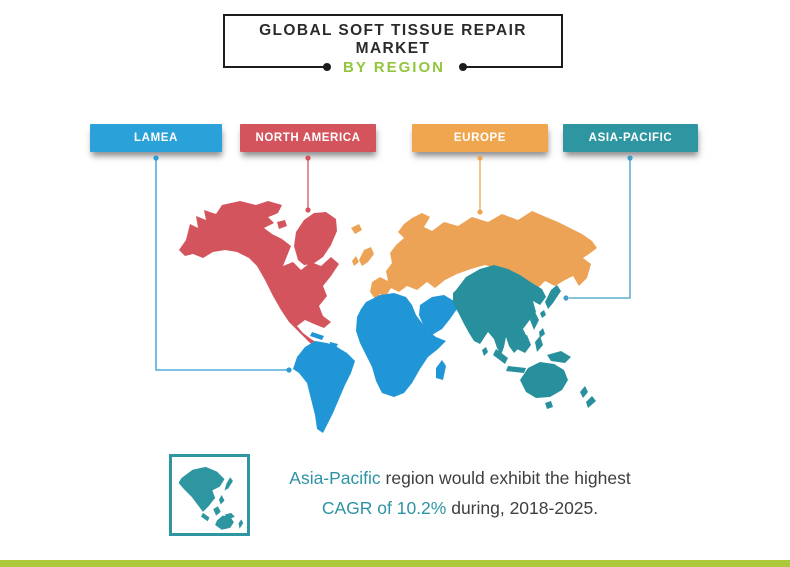  I want to click on page-subtitle: BY REGION, so click(394, 67).